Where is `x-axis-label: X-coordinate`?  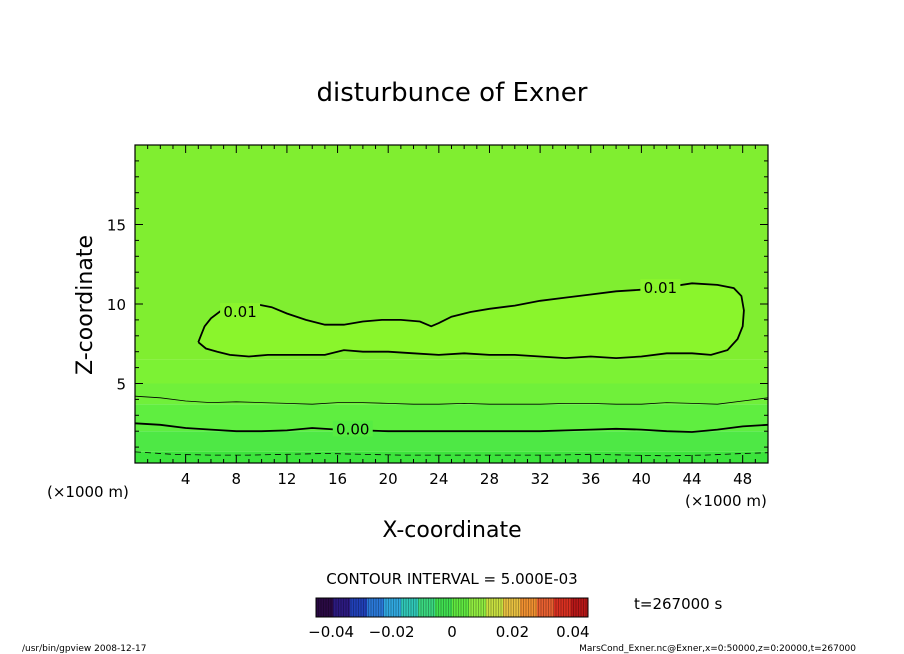
x-axis-label: X-coordinate is located at coordinates (451, 530).